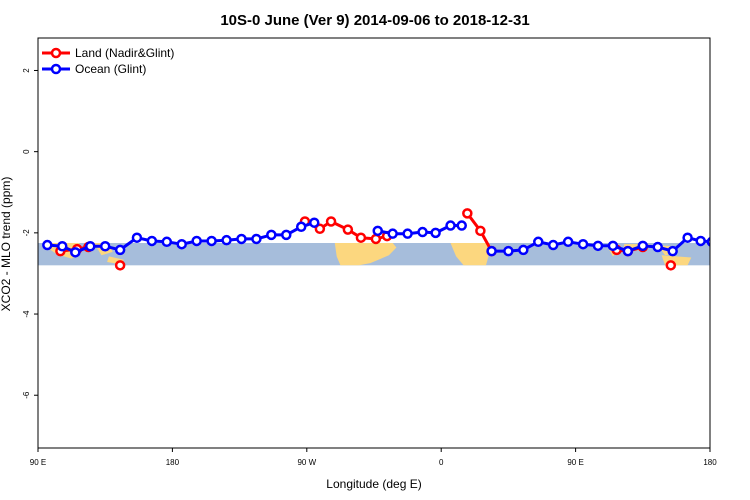 The width and height of the screenshot is (750, 500). Describe the element at coordinates (110, 69) in the screenshot. I see `legend-label: Ocean (Glint)` at that location.